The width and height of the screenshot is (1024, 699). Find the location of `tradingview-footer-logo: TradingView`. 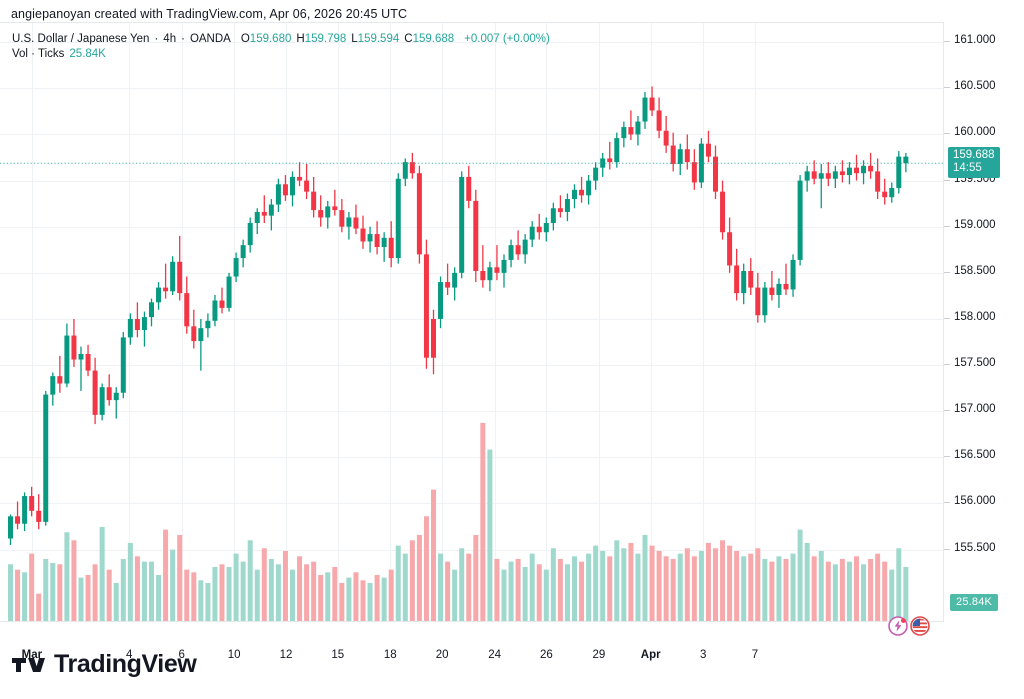

tradingview-footer-logo: TradingView is located at coordinates (104, 664).